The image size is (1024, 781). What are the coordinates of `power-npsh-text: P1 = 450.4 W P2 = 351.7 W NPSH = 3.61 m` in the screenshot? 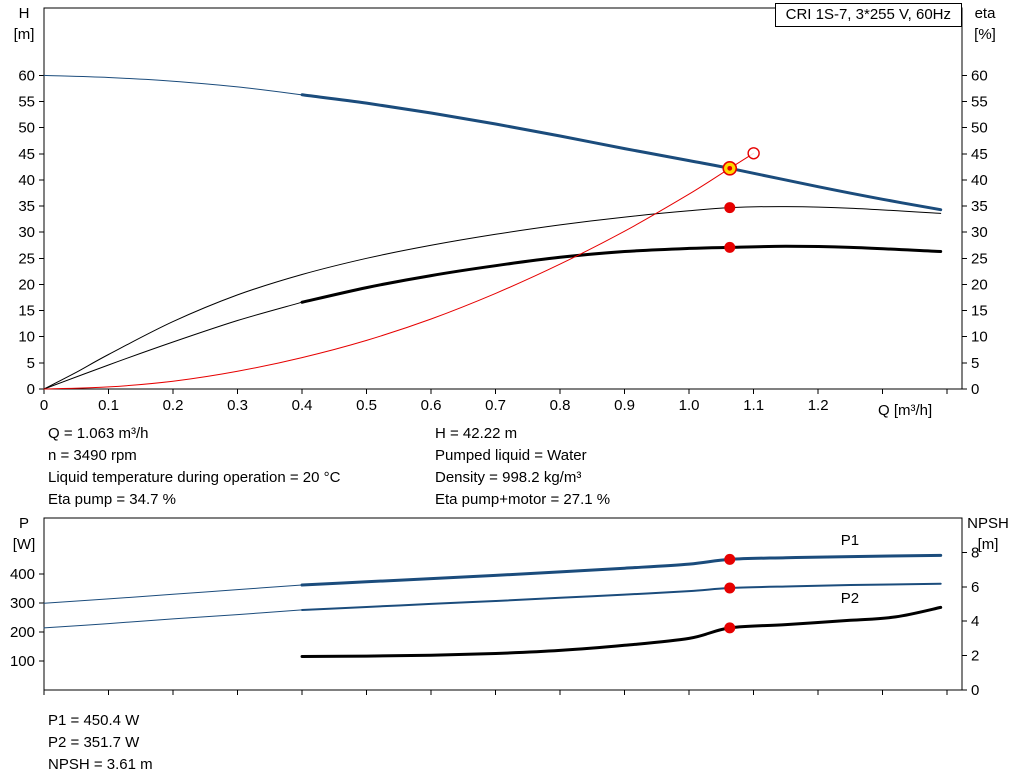 It's located at (100, 743).